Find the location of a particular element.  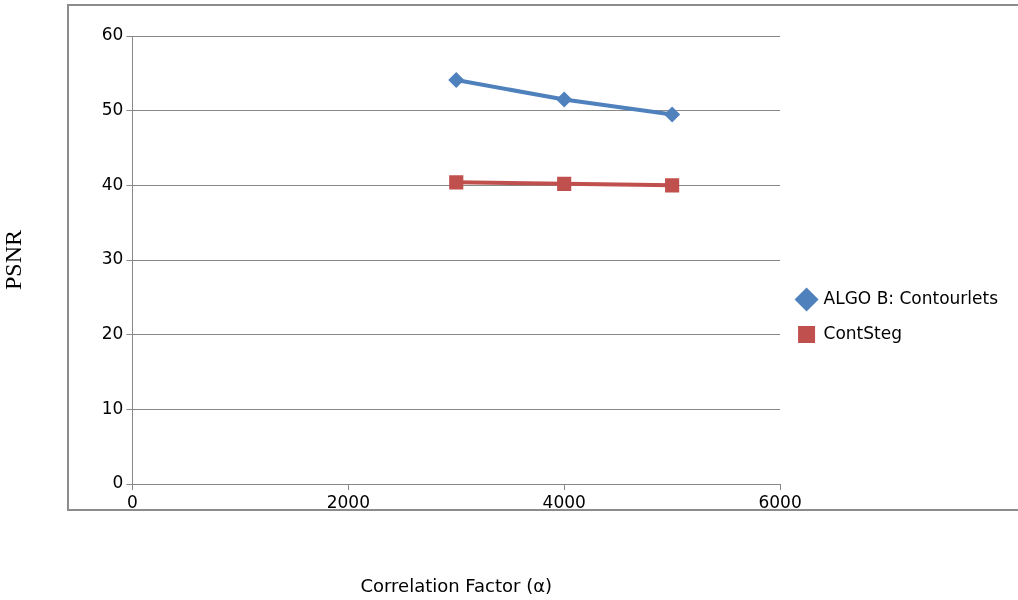

y-tick-label: 30 is located at coordinates (112, 258).